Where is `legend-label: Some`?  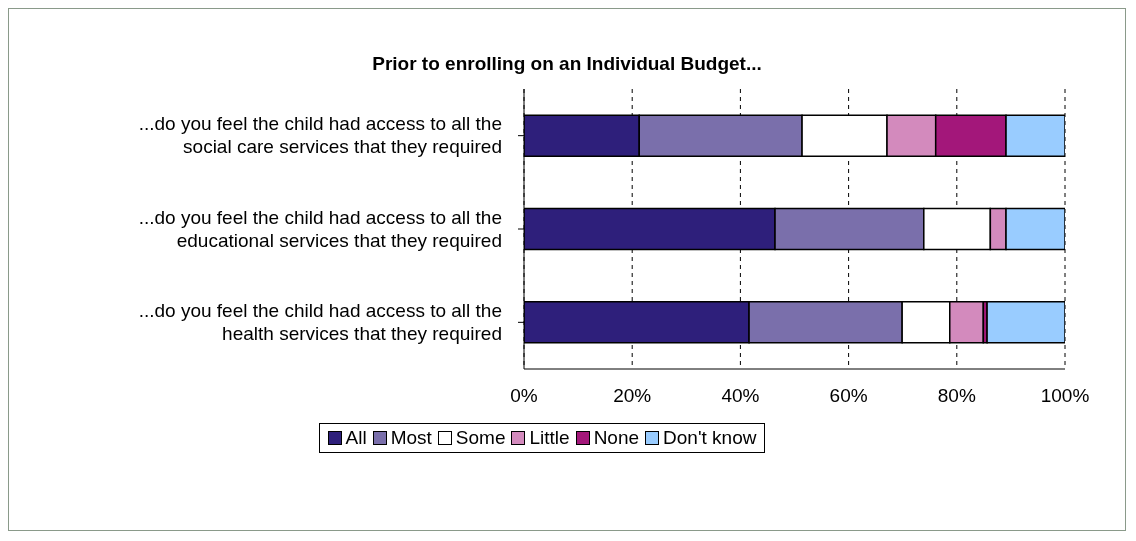
legend-label: Some is located at coordinates (480, 438).